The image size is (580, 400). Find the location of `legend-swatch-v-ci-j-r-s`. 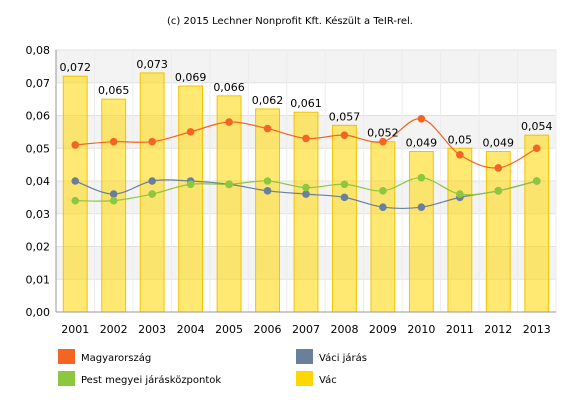

legend-swatch-v-ci-j-r-s is located at coordinates (304, 356).